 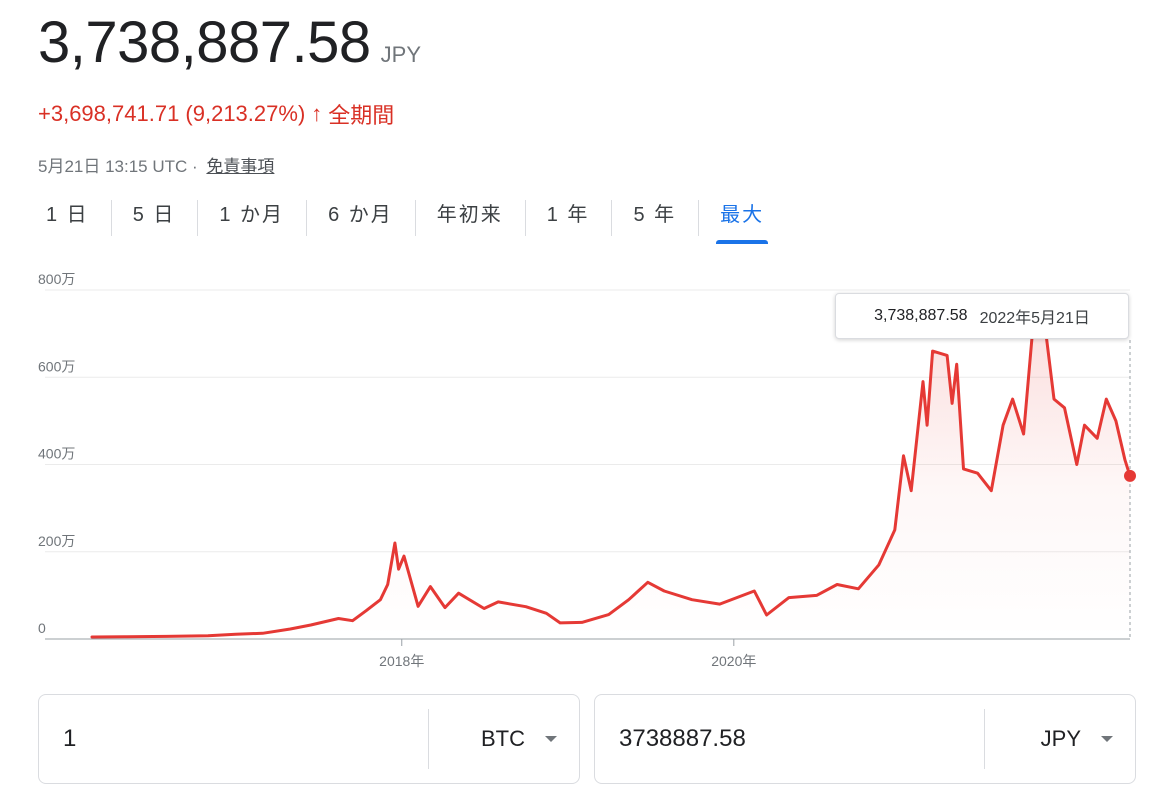 What do you see at coordinates (361, 115) in the screenshot?
I see `change-period: 全期間` at bounding box center [361, 115].